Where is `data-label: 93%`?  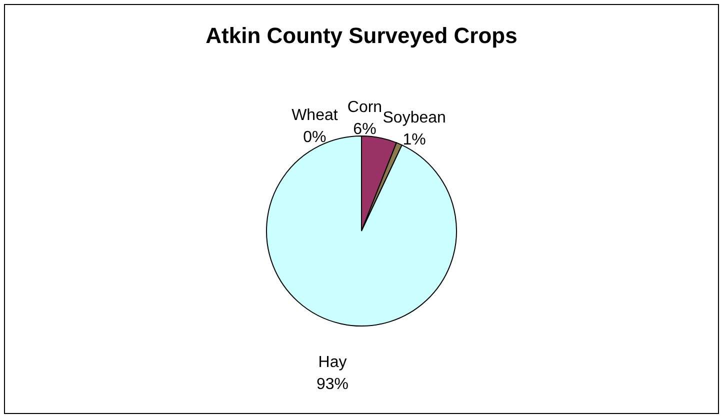 data-label: 93% is located at coordinates (332, 384).